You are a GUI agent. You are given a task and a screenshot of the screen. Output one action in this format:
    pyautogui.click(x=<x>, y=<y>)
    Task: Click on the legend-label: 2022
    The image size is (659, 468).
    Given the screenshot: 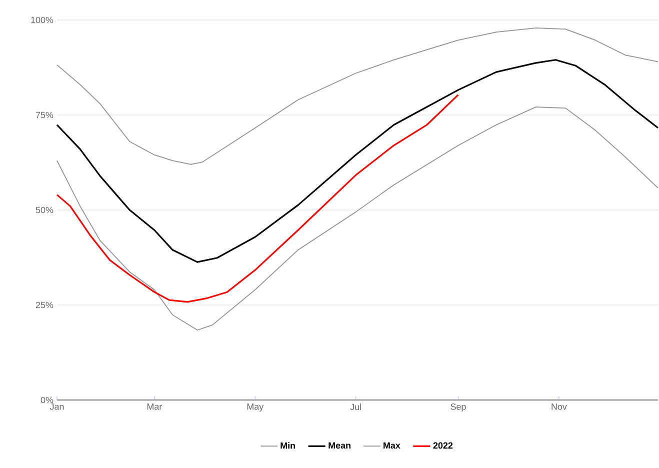 What is the action you would take?
    pyautogui.click(x=443, y=445)
    